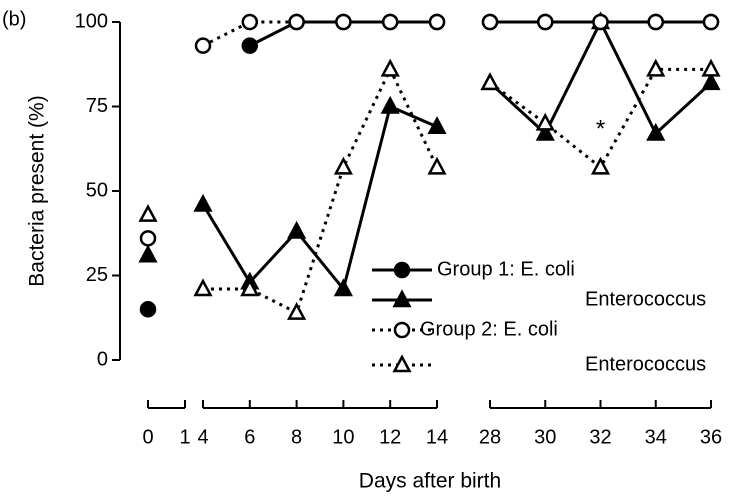 Image resolution: width=731 pixels, height=500 pixels. What do you see at coordinates (437, 437) in the screenshot?
I see `x-tick-label: 14` at bounding box center [437, 437].